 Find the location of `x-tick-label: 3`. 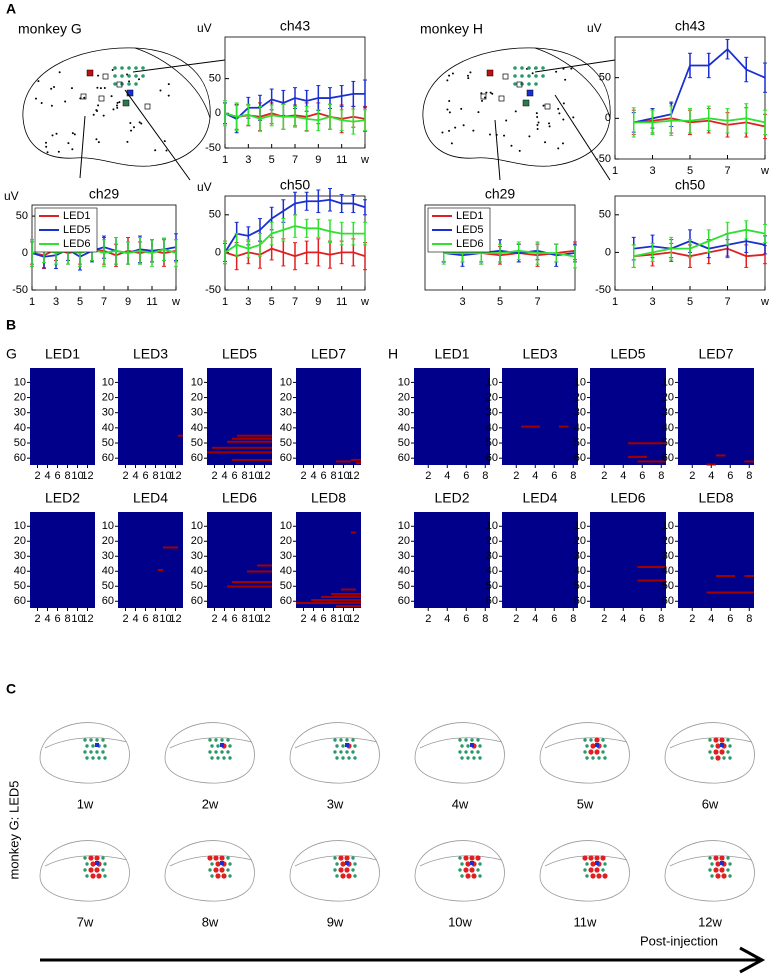

x-tick-label: 3 is located at coordinates (248, 302).